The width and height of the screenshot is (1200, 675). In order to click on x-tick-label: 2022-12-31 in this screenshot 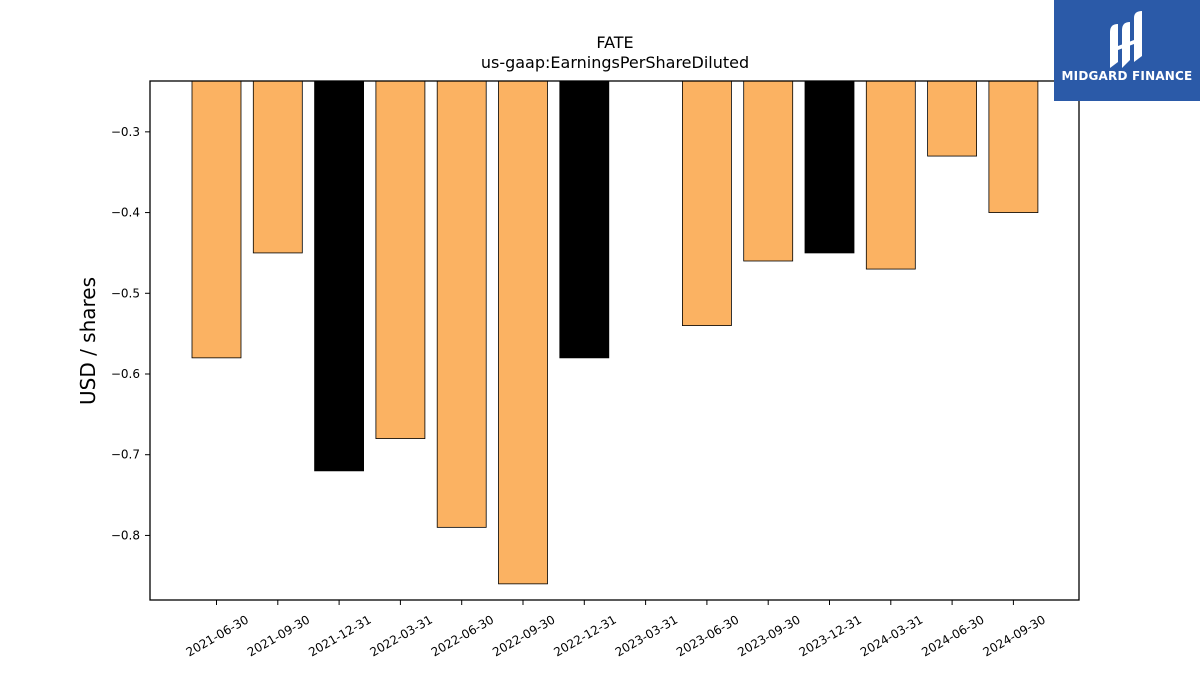, I will do `click(584, 635)`.